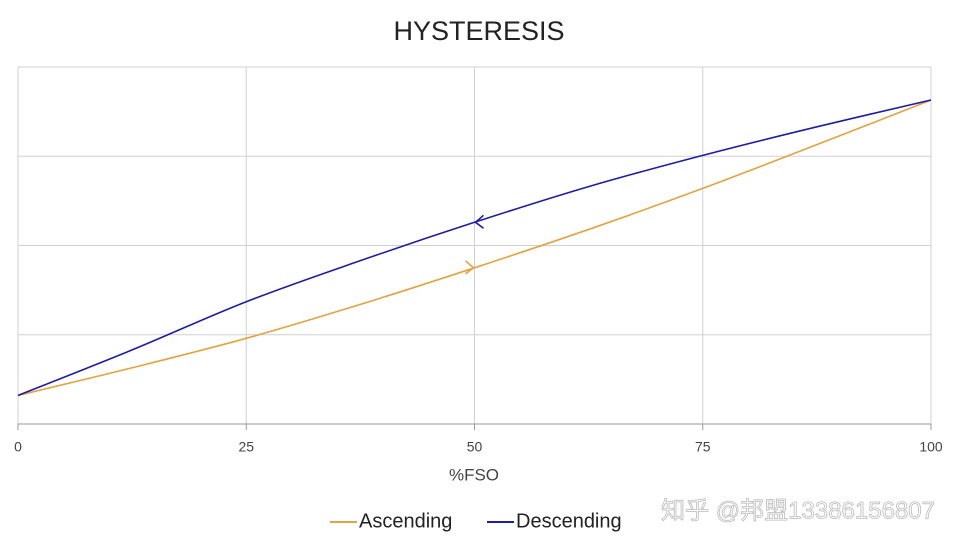 This screenshot has width=958, height=550. Describe the element at coordinates (478, 31) in the screenshot. I see `chart-title: HYSTERESIS` at that location.